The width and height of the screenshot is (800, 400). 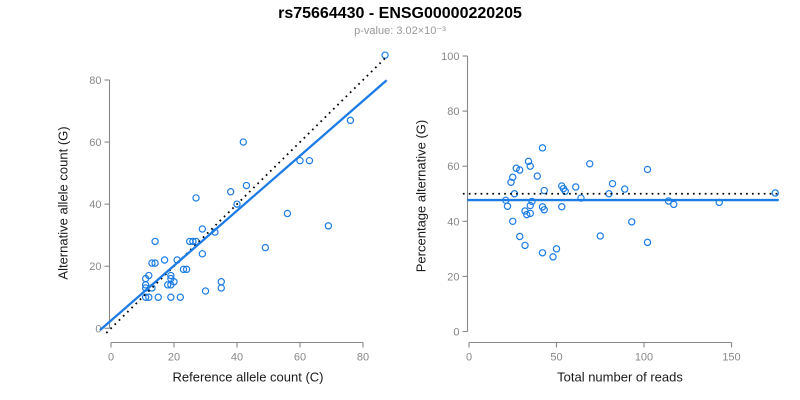 What do you see at coordinates (363, 358) in the screenshot?
I see `x-tick-label: 80` at bounding box center [363, 358].